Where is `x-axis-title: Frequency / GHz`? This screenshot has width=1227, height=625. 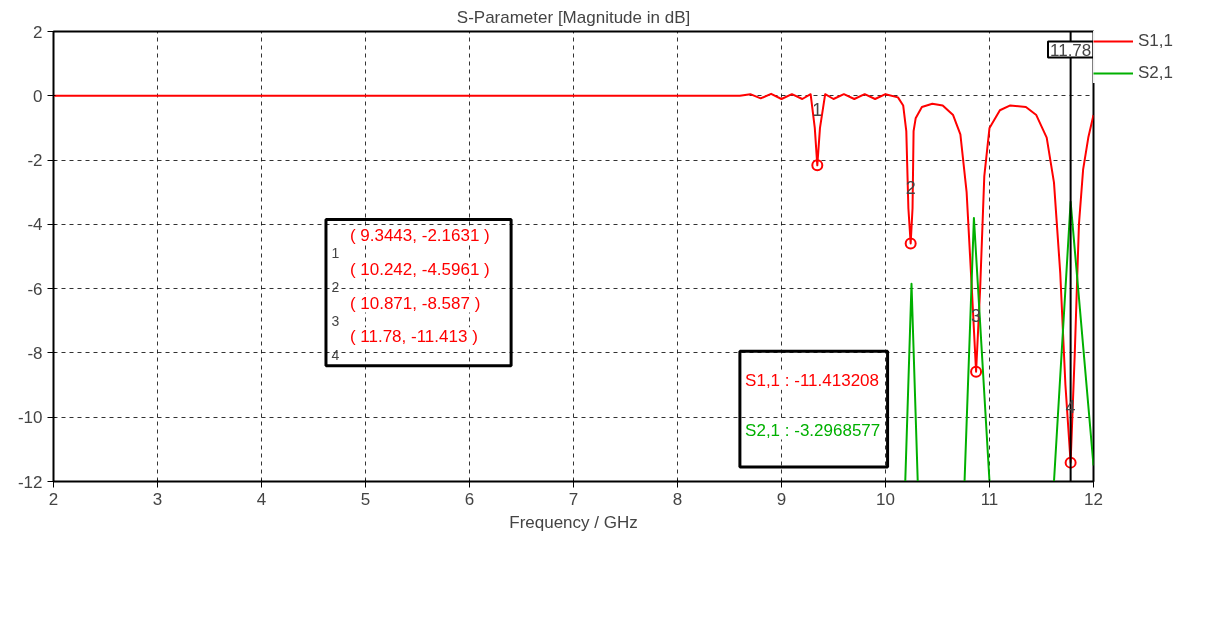 x-axis-title: Frequency / GHz is located at coordinates (573, 522).